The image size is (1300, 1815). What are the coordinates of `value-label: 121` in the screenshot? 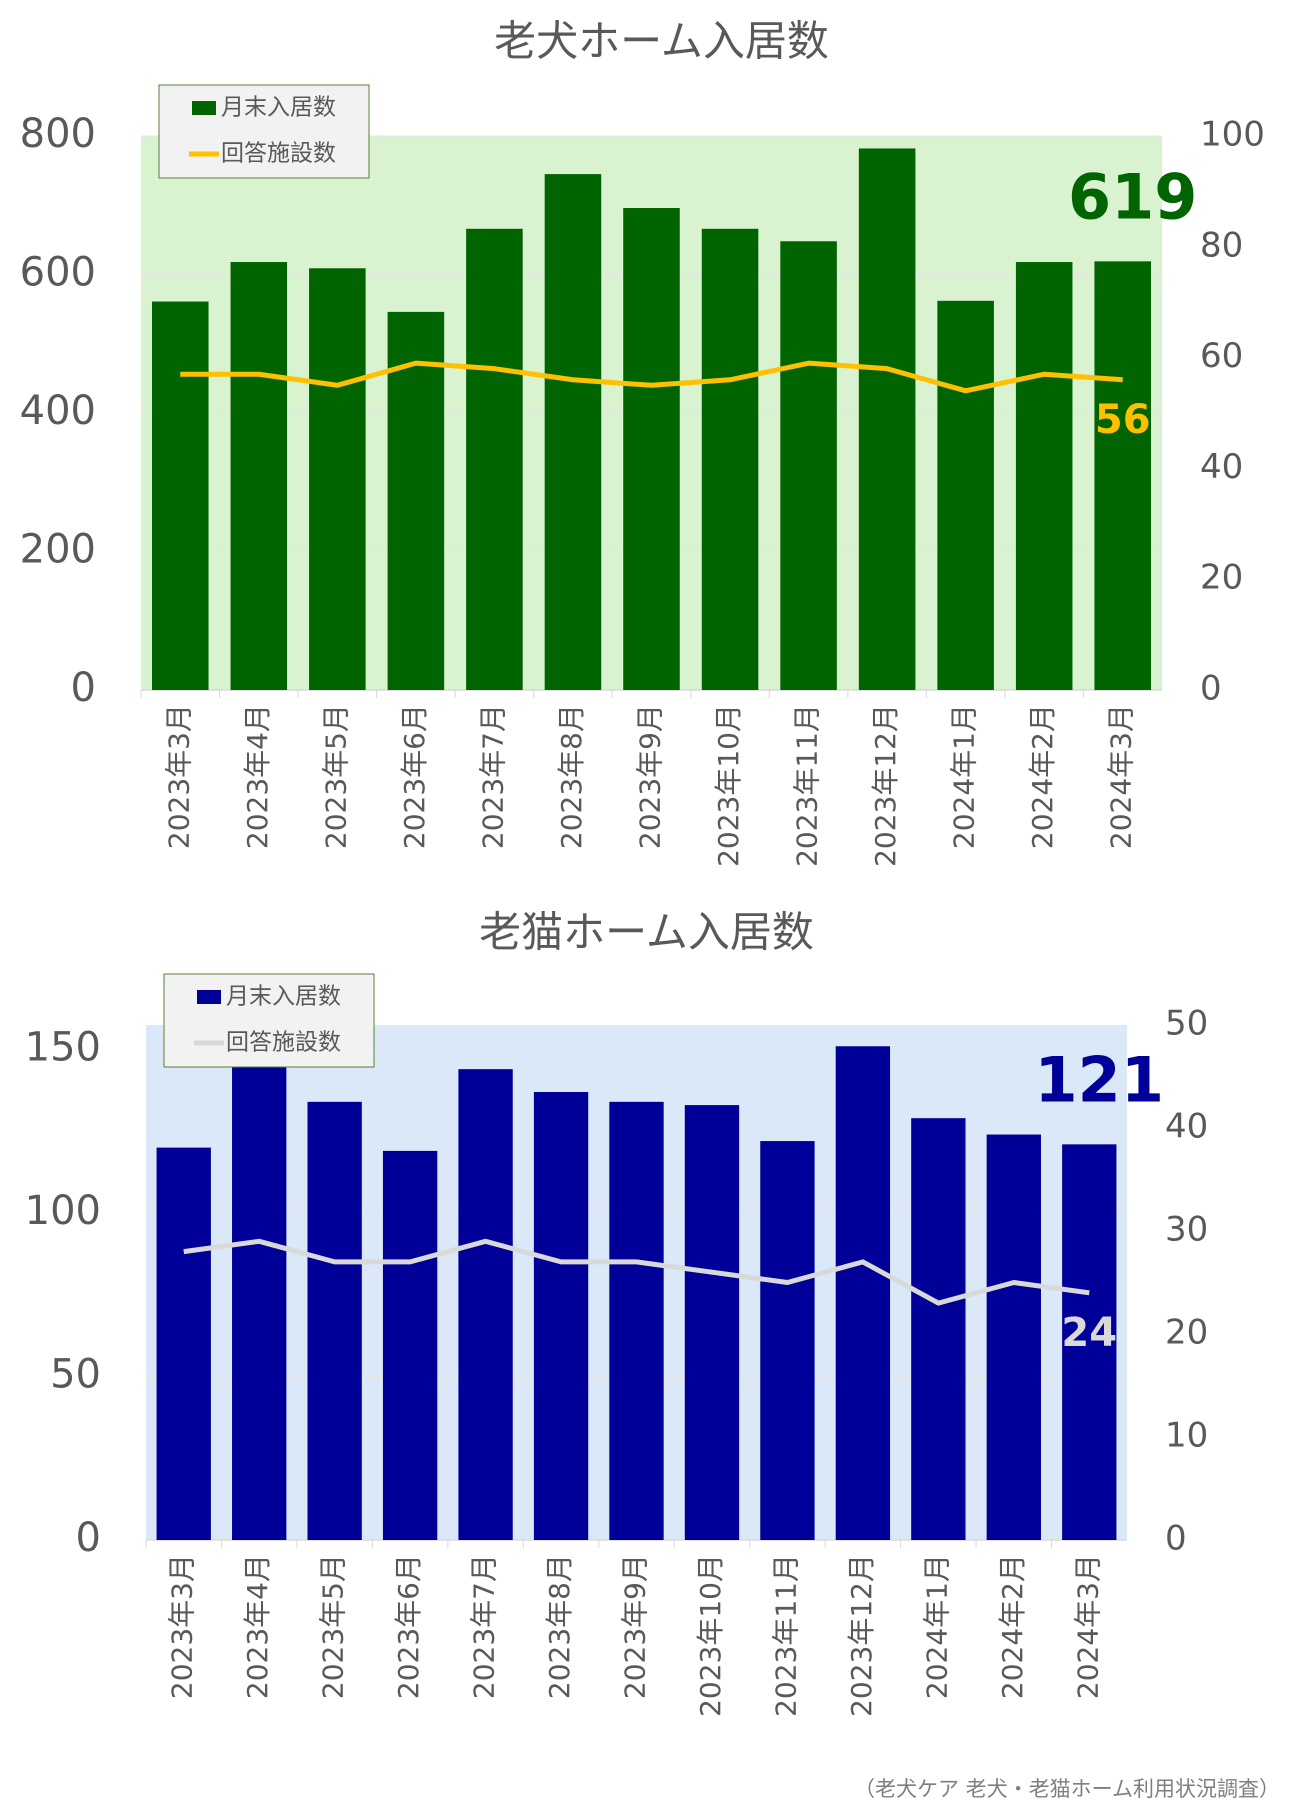 It's located at (1099, 1079).